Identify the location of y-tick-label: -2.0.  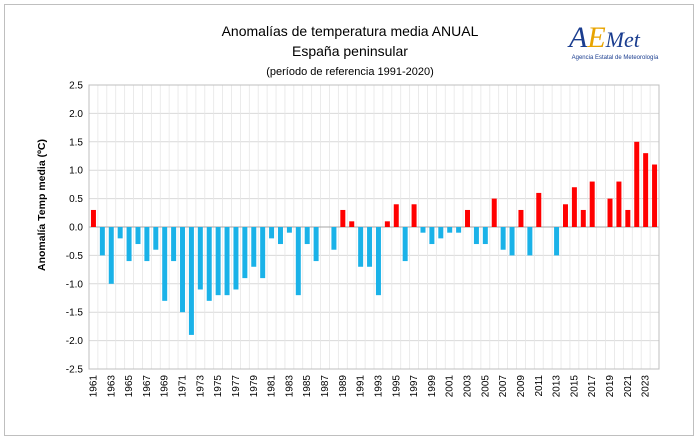
(75, 341).